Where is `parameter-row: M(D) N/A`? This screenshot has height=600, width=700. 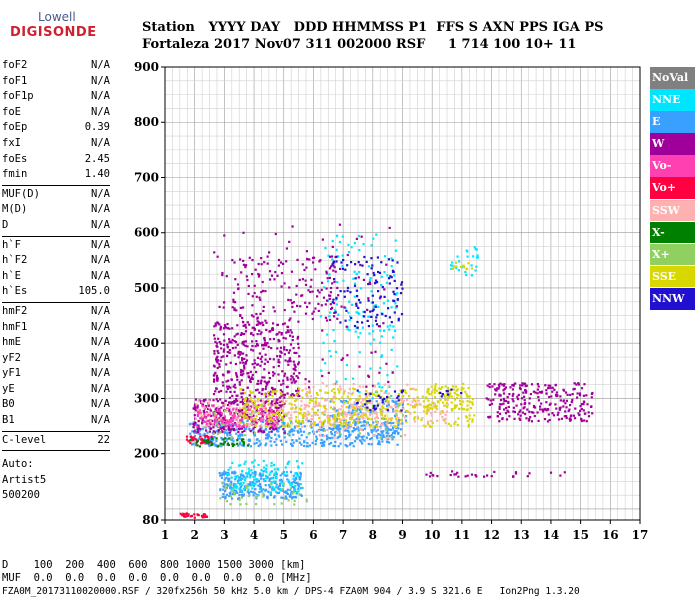
parameter-row: M(D) N/A is located at coordinates (56, 210).